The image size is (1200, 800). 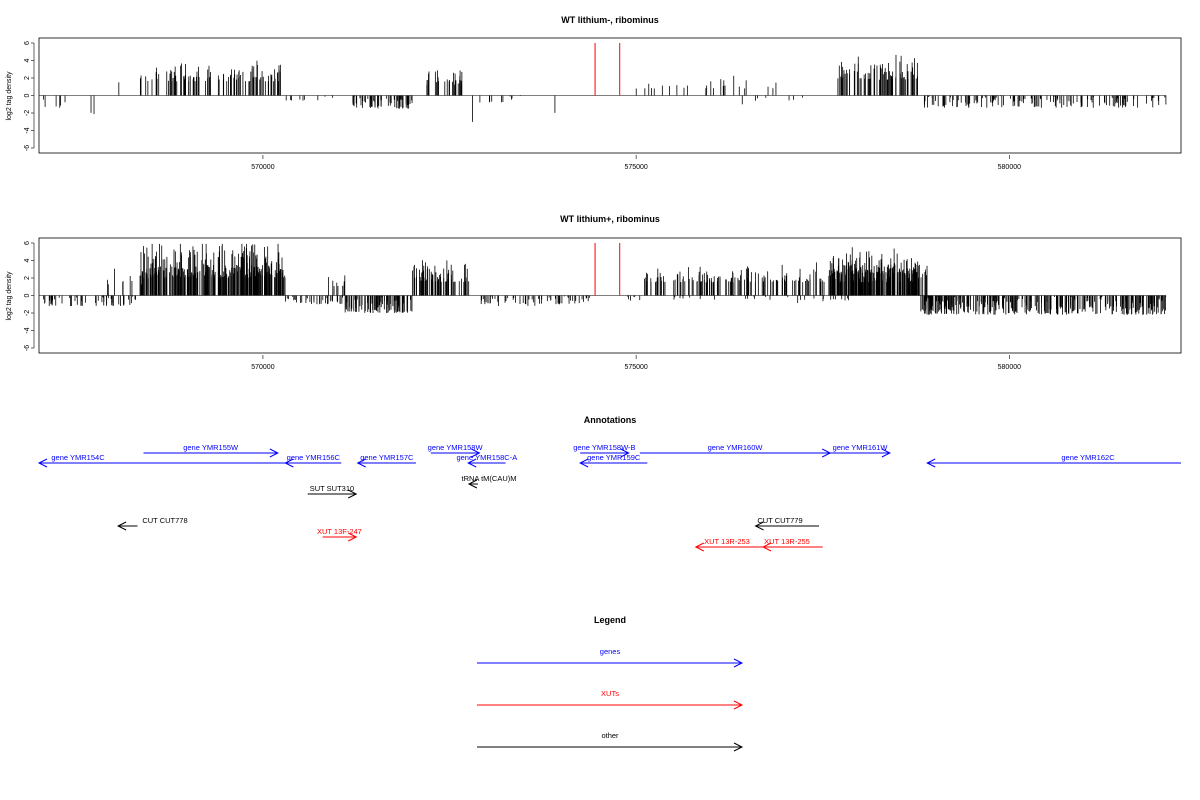 I want to click on annotation-label: gene YMR161W, so click(x=861, y=447).